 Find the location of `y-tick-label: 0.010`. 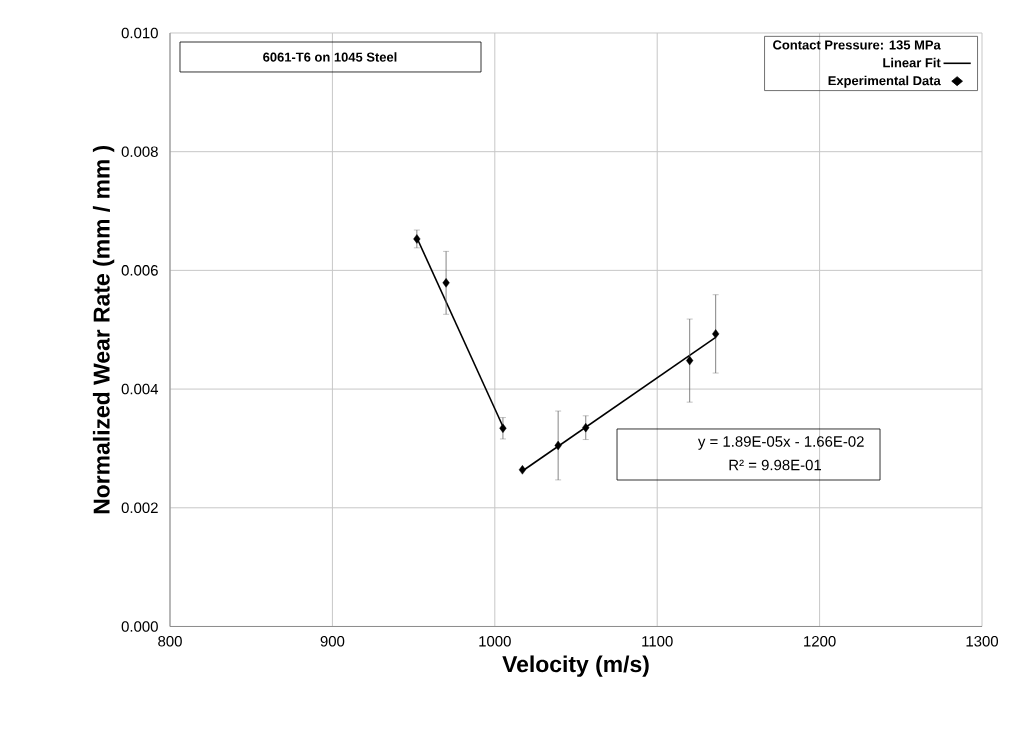

y-tick-label: 0.010 is located at coordinates (139, 33).